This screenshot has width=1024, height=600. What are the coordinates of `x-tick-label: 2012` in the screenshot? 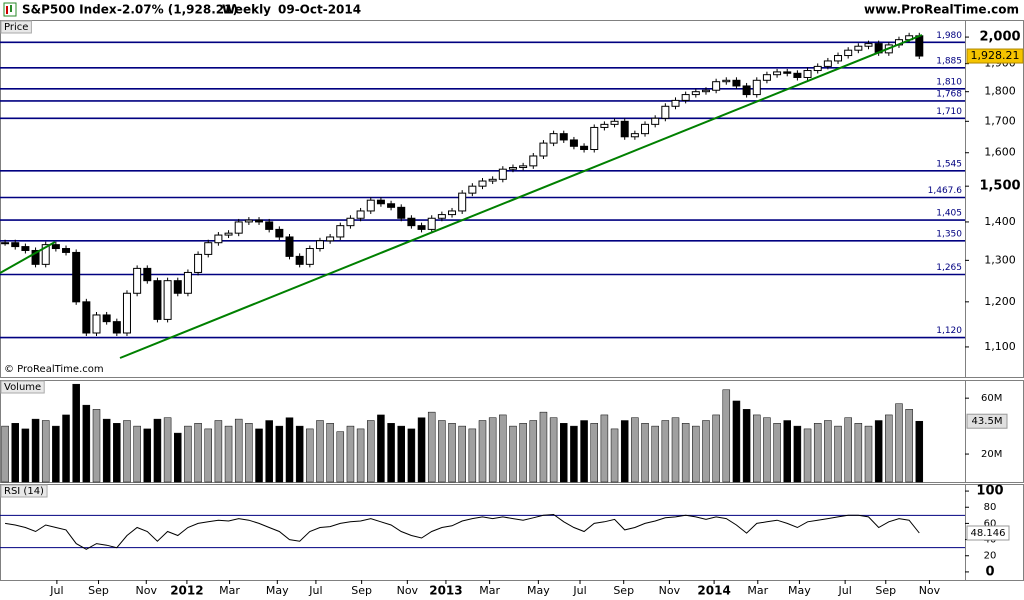 It's located at (186, 591).